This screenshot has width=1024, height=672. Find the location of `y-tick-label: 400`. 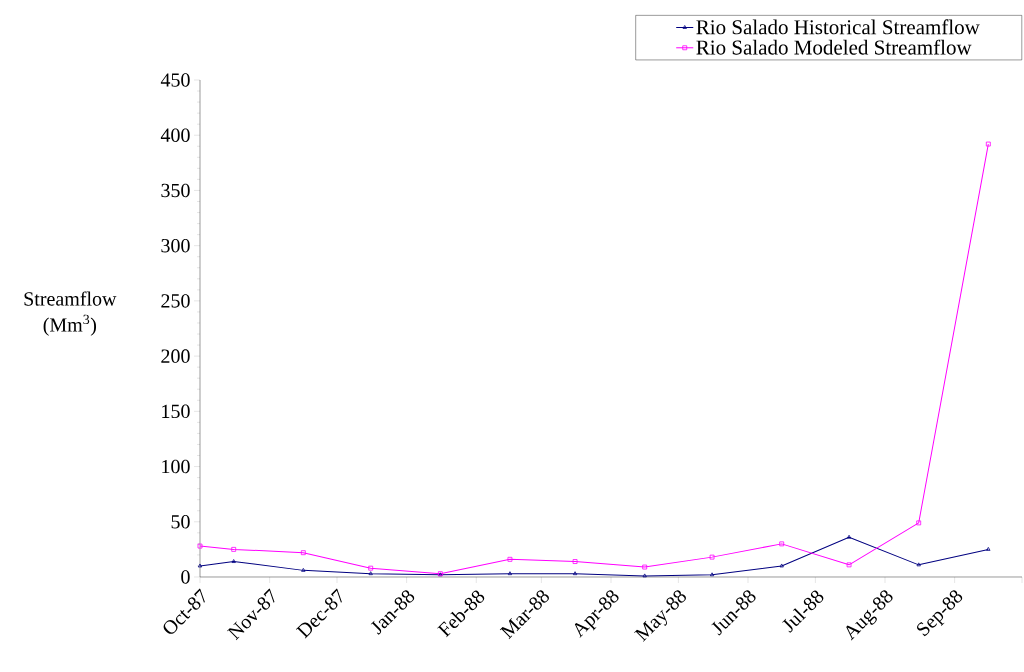

y-tick-label: 400 is located at coordinates (175, 135).